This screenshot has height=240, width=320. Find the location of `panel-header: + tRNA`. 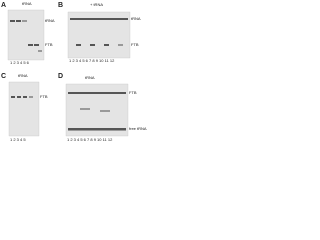

panel-header: + tRNA is located at coordinates (96, 4).